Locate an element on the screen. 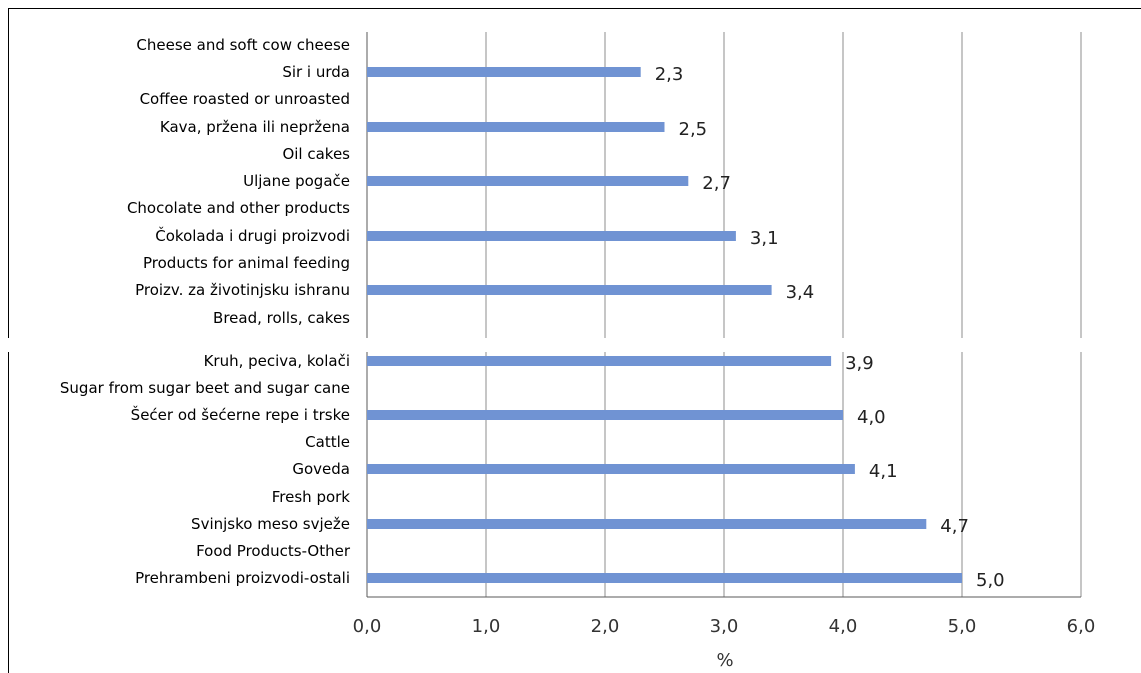  category-label: Goveda is located at coordinates (321, 469).